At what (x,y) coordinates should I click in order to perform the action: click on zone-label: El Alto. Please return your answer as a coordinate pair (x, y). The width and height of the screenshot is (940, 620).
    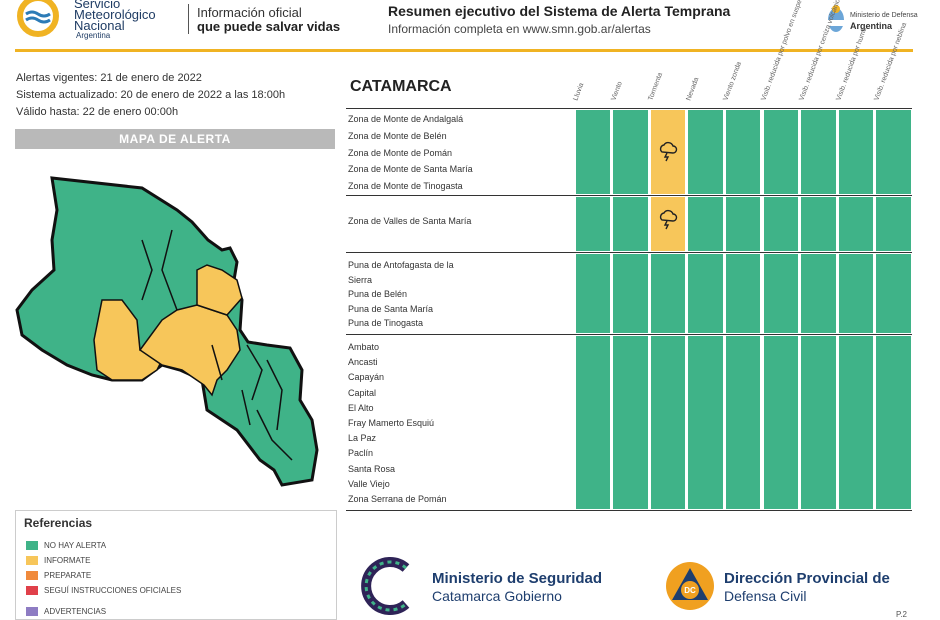
    Looking at the image, I should click on (361, 407).